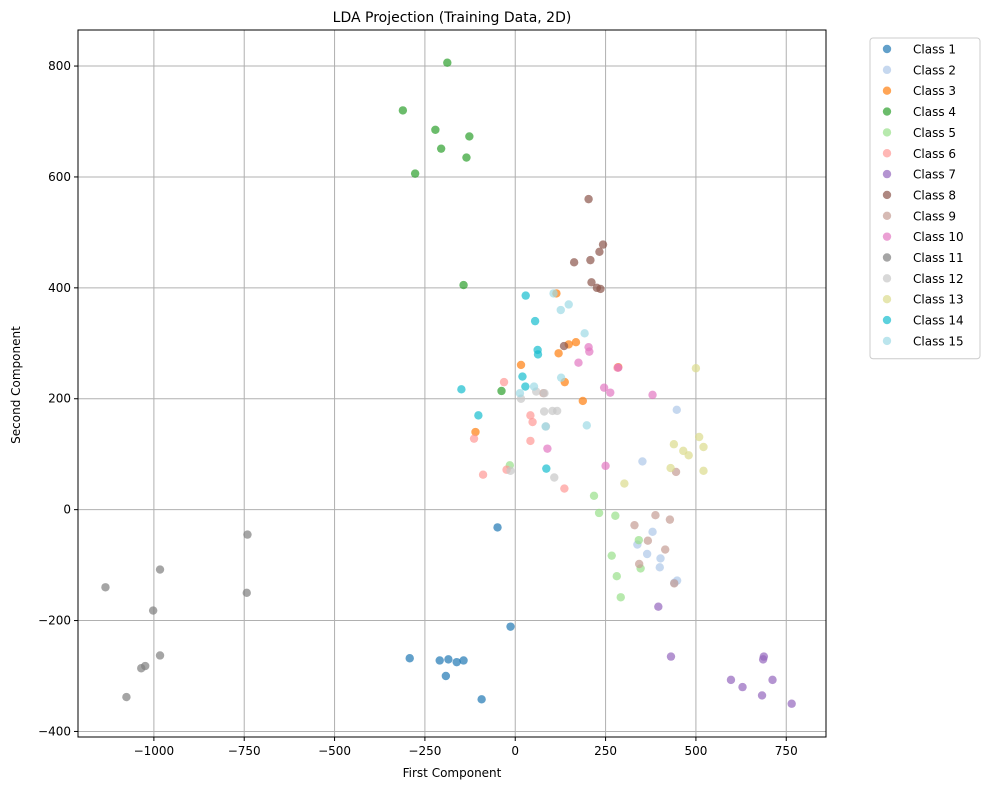  I want to click on legend-item: Class 9, so click(919, 216).